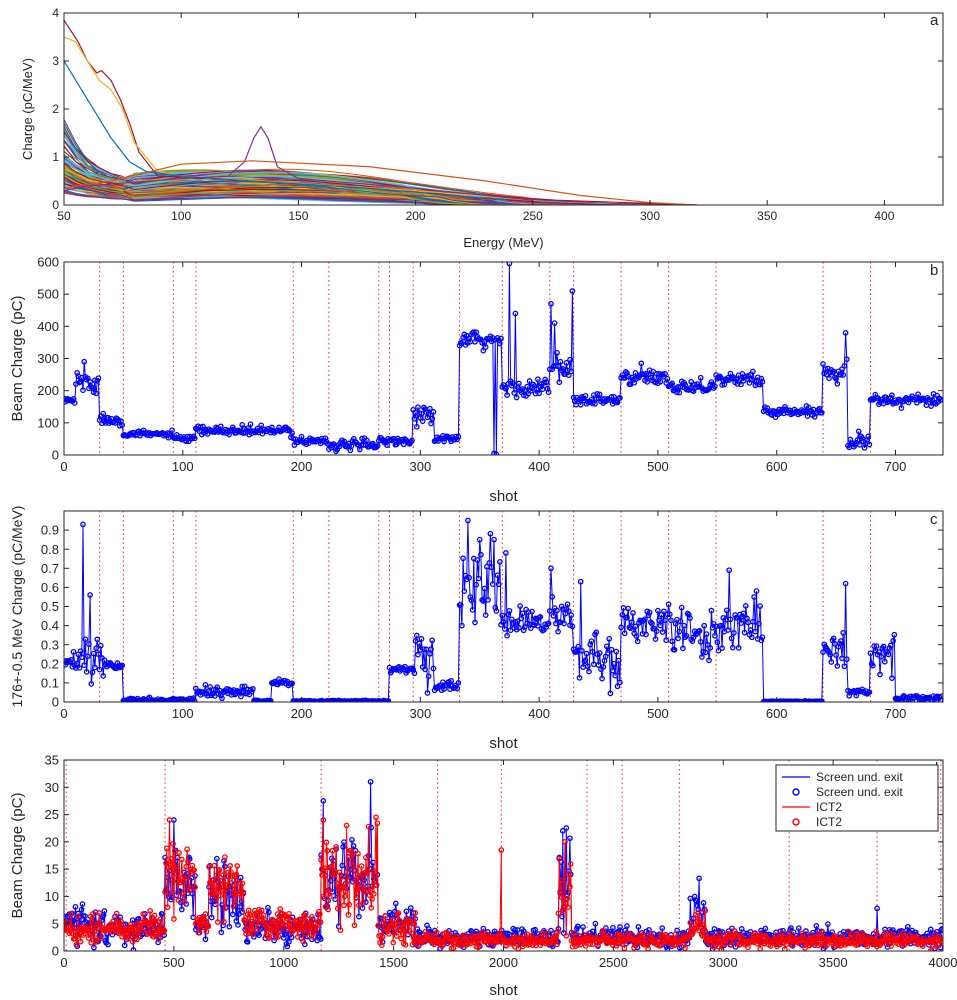 Image resolution: width=957 pixels, height=1000 pixels. I want to click on x-tick-label: 1000, so click(283, 962).